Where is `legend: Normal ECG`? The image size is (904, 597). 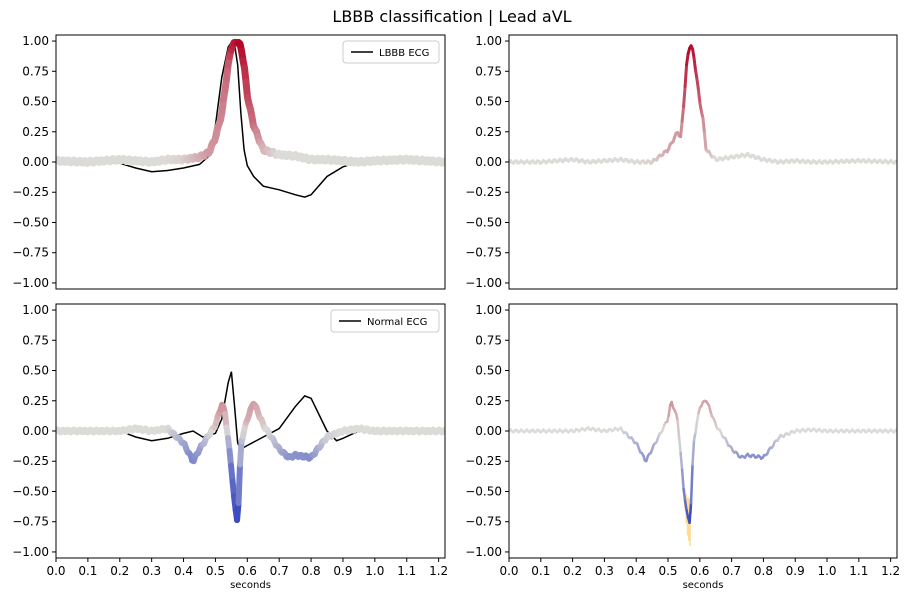 legend: Normal ECG is located at coordinates (385, 321).